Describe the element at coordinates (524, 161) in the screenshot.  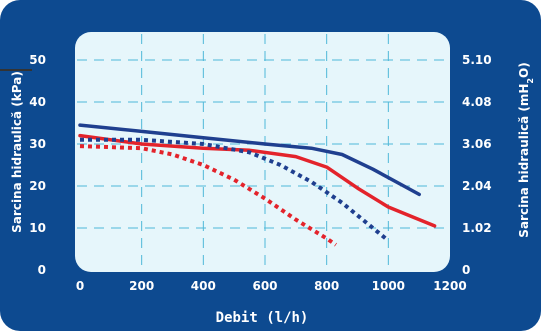
I see `y-axis-label-right-main: Sarcina hidraulică (mH` at that location.